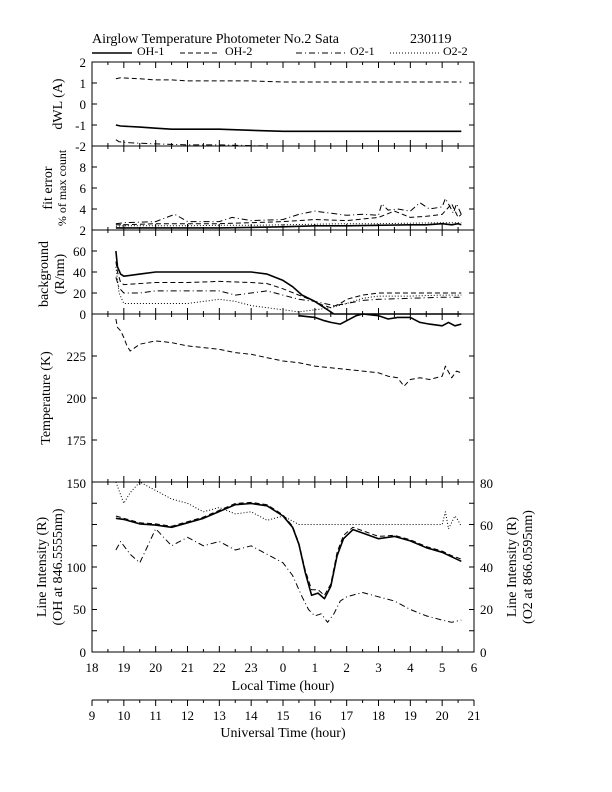 The image size is (612, 792). Describe the element at coordinates (486, 483) in the screenshot. I see `line-rtick-80: 80` at that location.